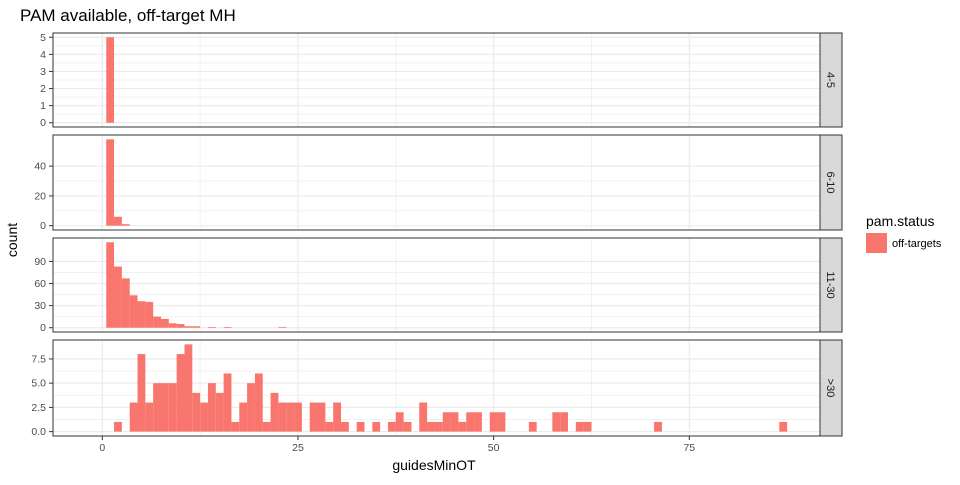  What do you see at coordinates (434, 465) in the screenshot?
I see `x-axis-label: guidesMinOT` at bounding box center [434, 465].